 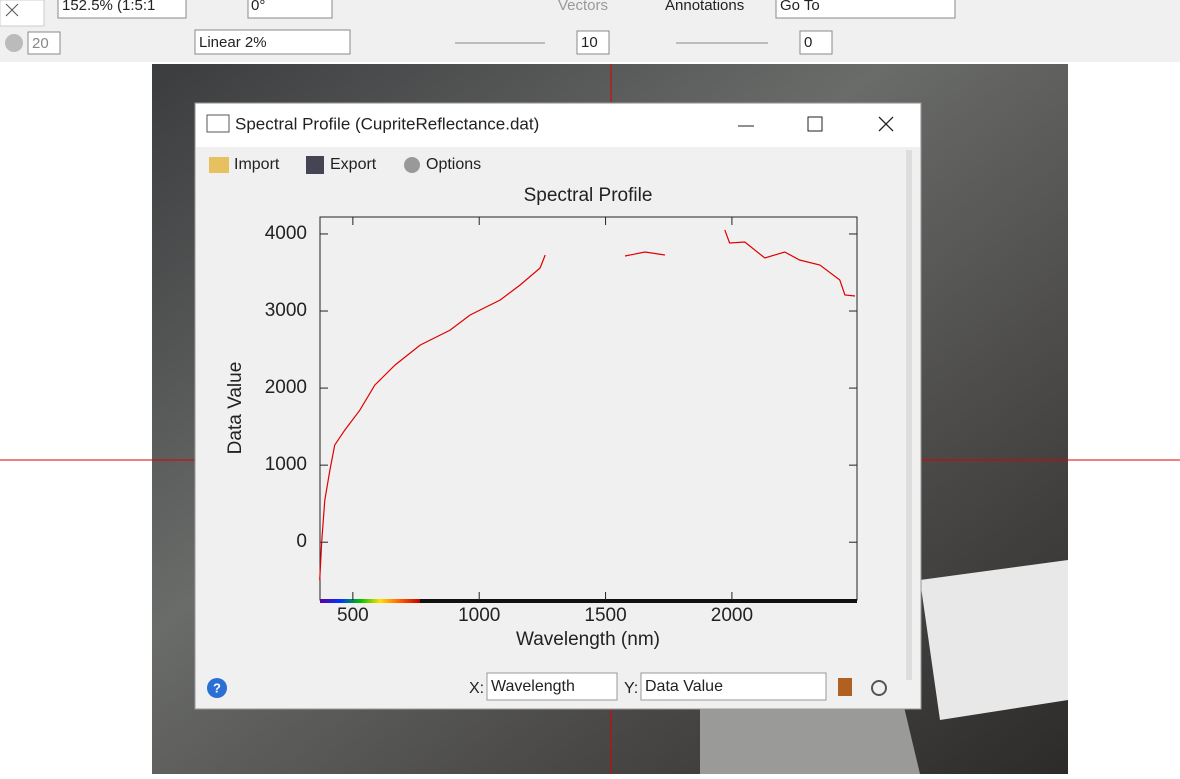 I want to click on import-icon, so click(x=219, y=165).